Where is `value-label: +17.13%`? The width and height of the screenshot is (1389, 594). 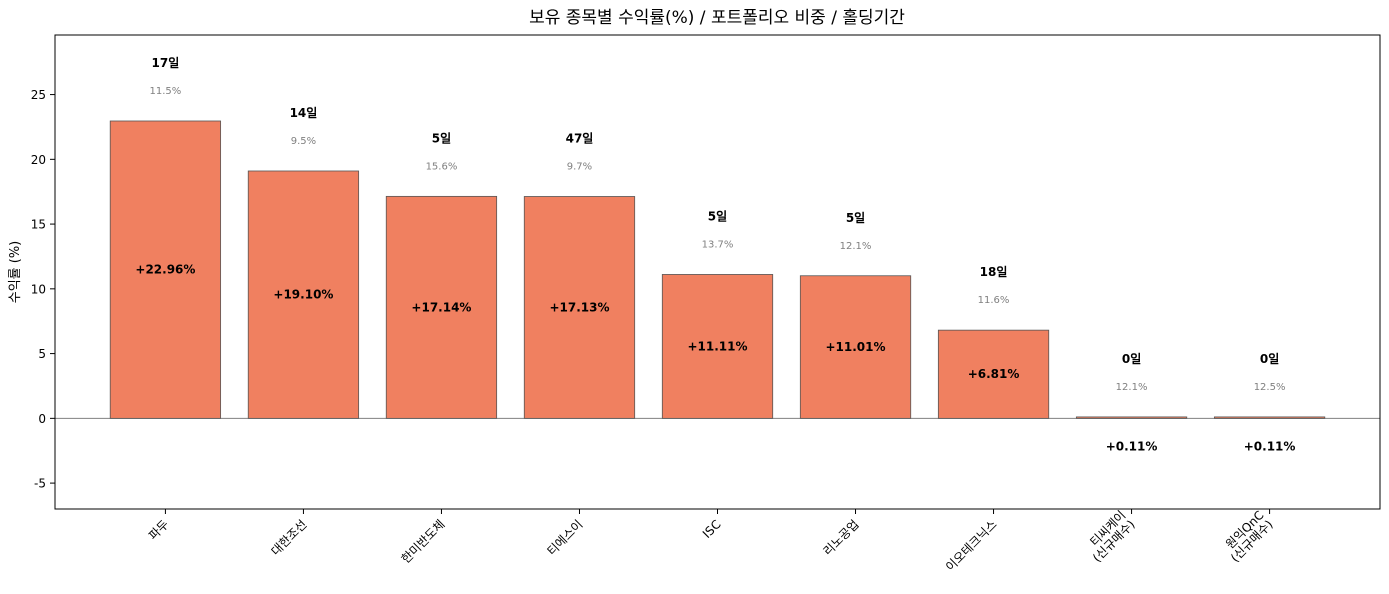 value-label: +17.13% is located at coordinates (579, 307).